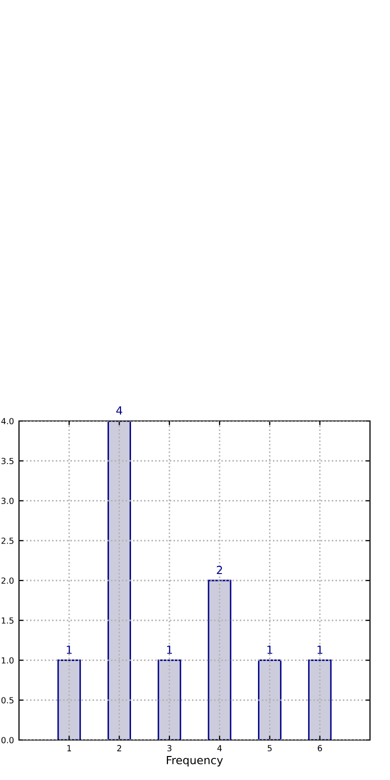 This screenshot has height=780, width=390. I want to click on y-tick-label: 3.5, so click(8, 461).